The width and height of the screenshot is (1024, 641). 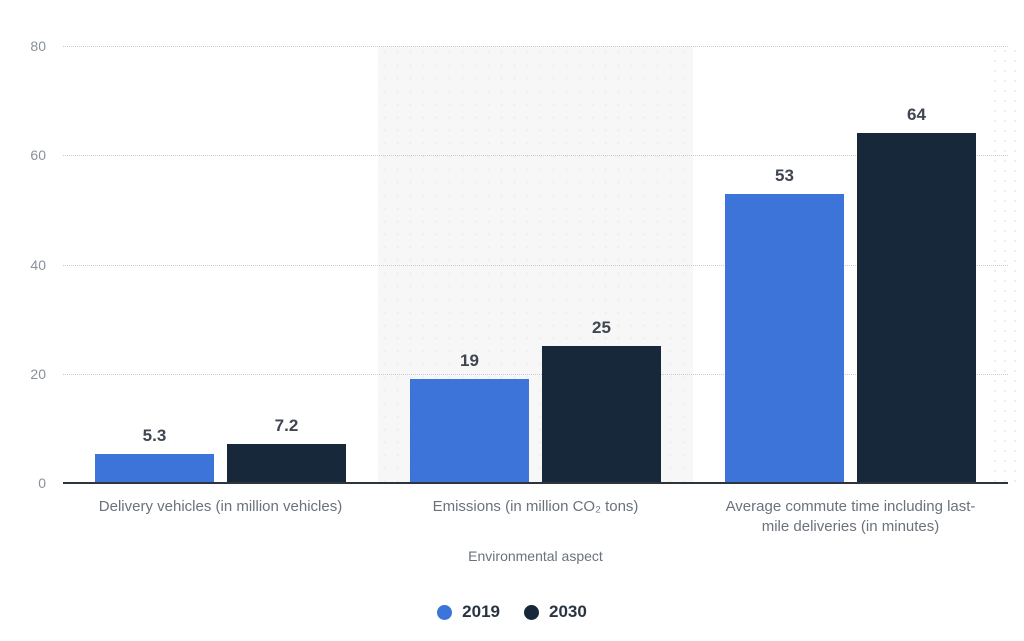 I want to click on bar-2030-category-1: 7.2, so click(x=286, y=449).